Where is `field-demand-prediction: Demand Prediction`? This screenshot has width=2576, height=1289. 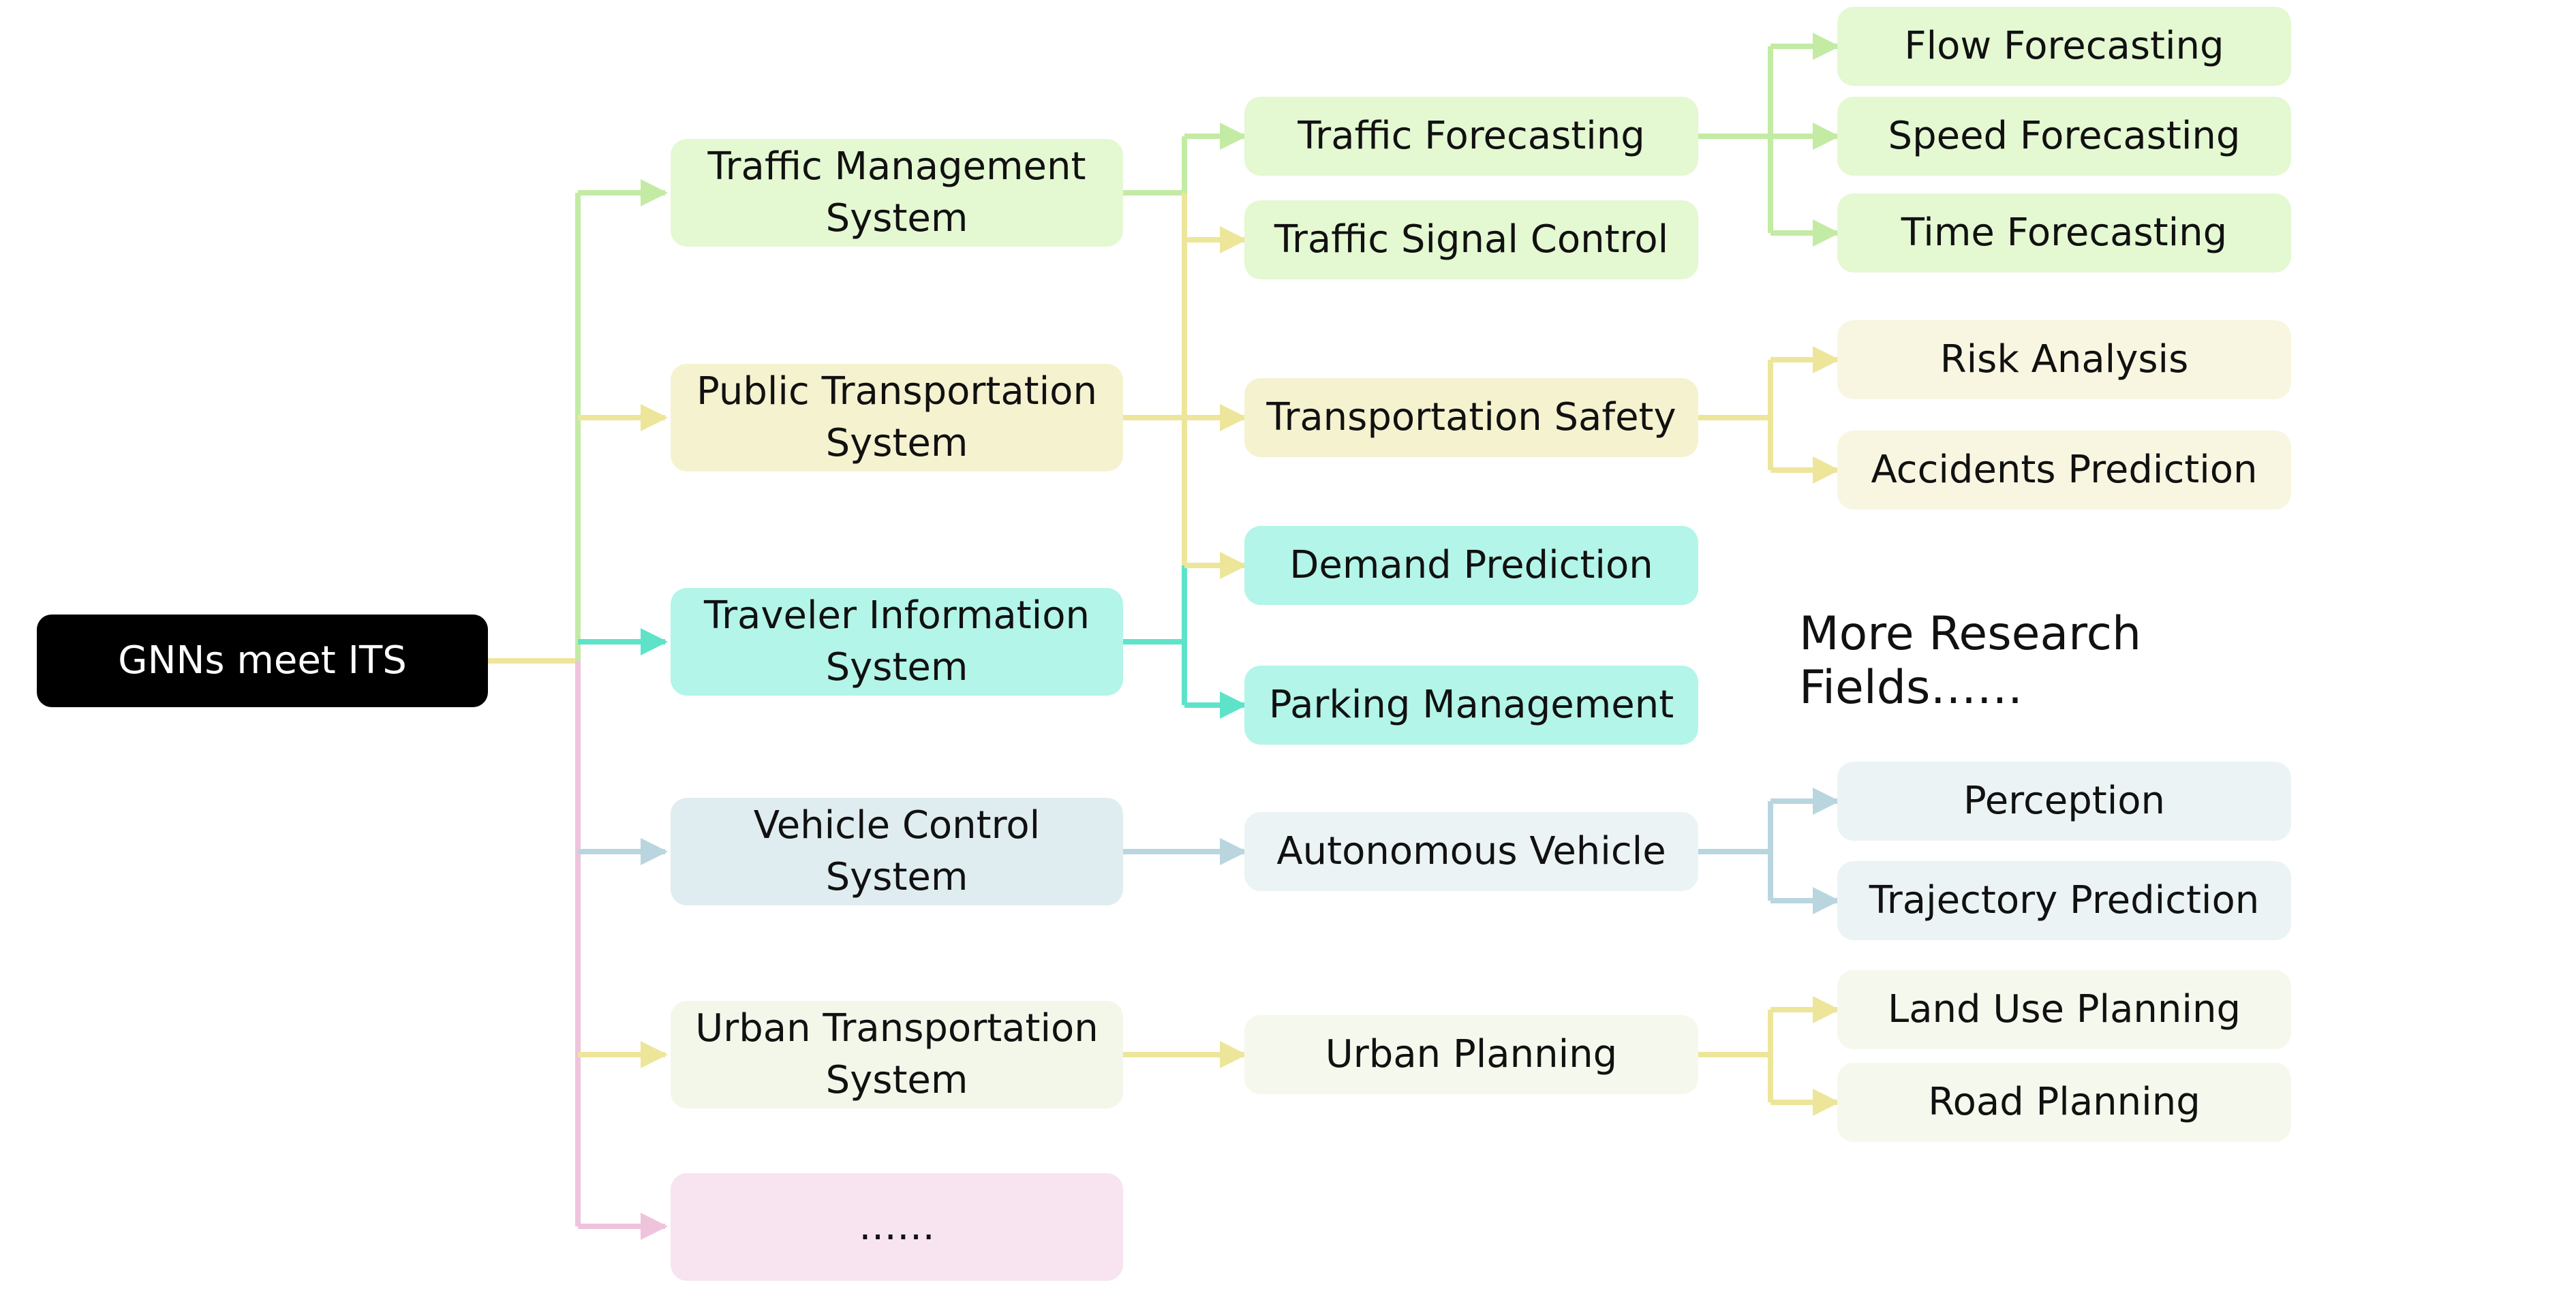 field-demand-prediction: Demand Prediction is located at coordinates (1471, 565).